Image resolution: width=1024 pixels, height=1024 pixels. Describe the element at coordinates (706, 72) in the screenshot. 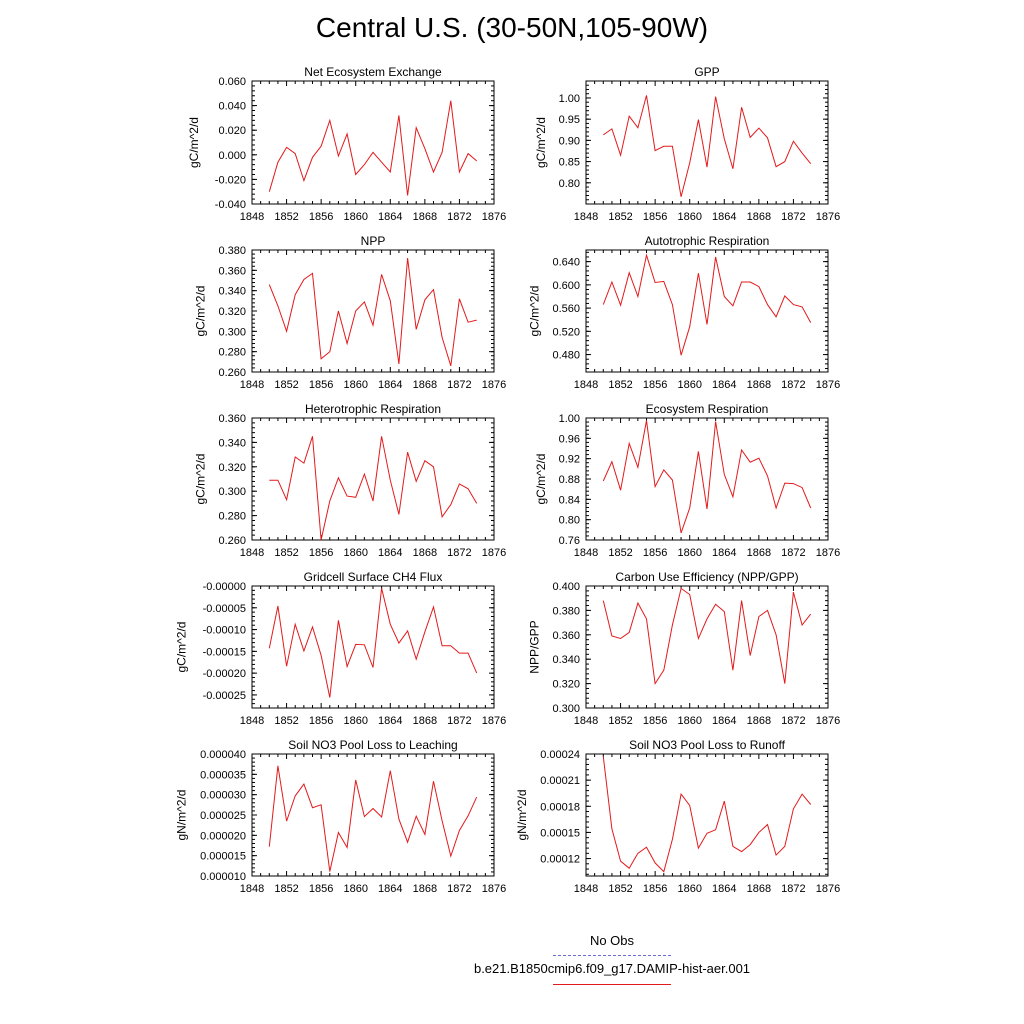

I see `panel-title: GPP` at that location.